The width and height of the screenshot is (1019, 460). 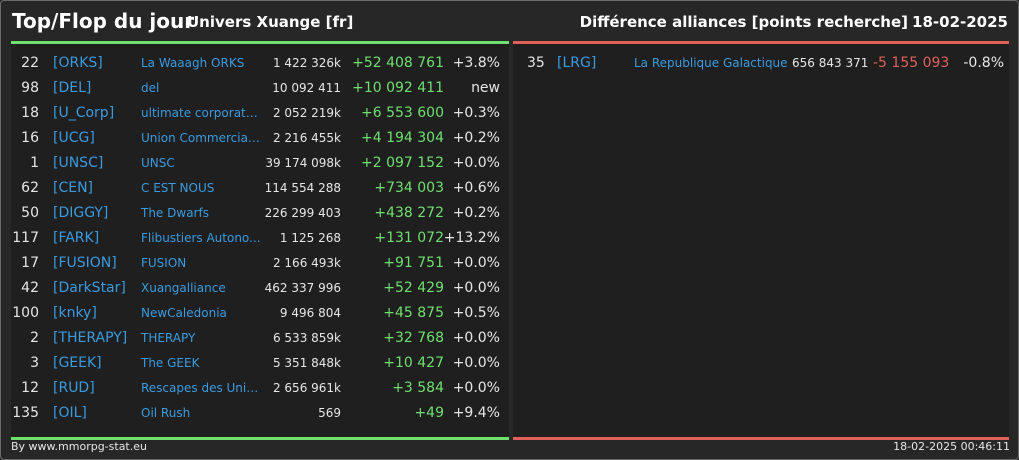 I want to click on alliance-tag-link: [UCG], so click(x=74, y=138).